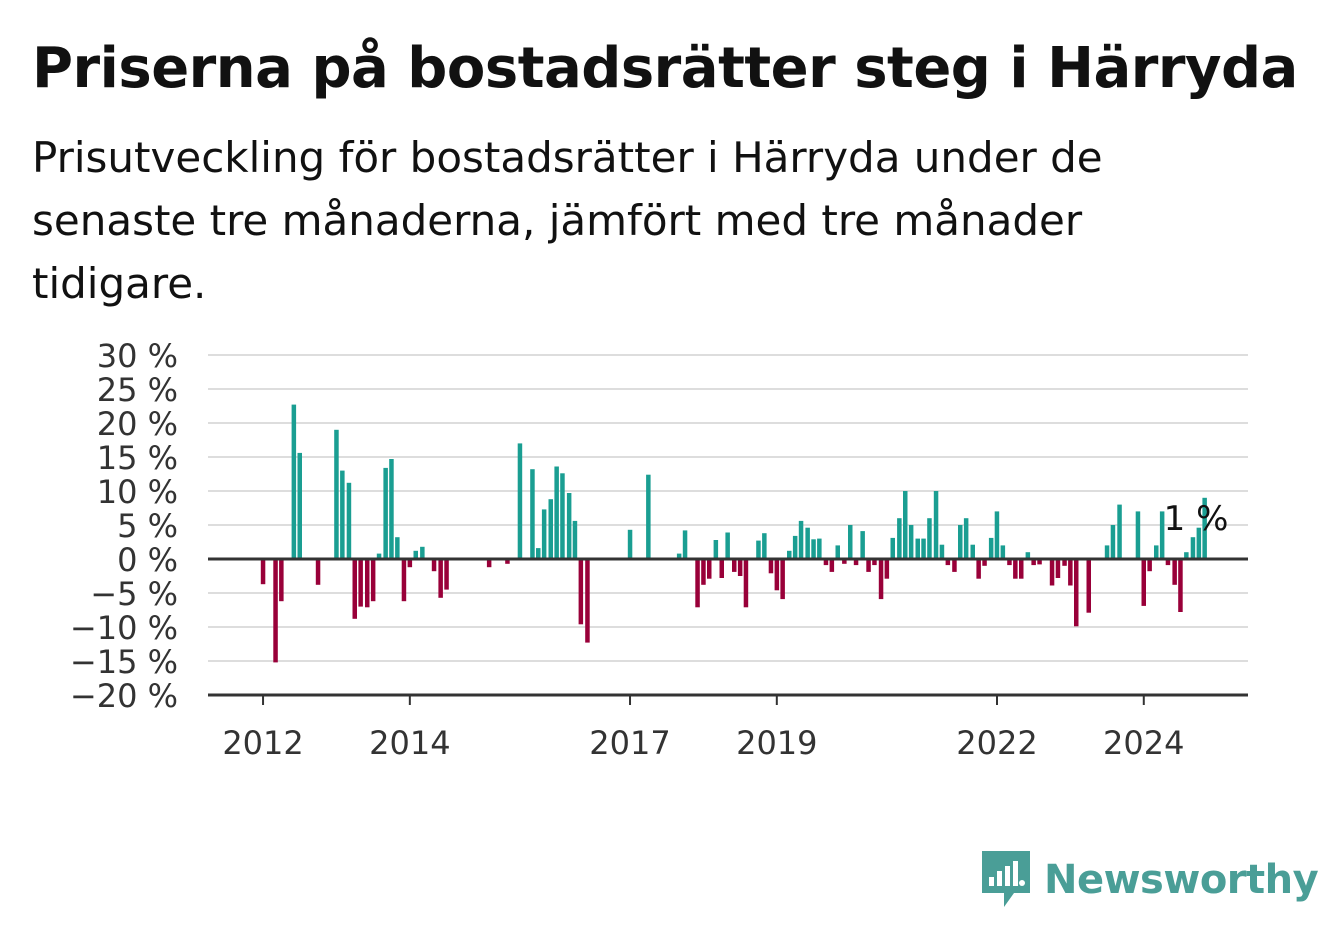 The width and height of the screenshot is (1322, 939). What do you see at coordinates (409, 743) in the screenshot?
I see `x-tick-label: 2014` at bounding box center [409, 743].